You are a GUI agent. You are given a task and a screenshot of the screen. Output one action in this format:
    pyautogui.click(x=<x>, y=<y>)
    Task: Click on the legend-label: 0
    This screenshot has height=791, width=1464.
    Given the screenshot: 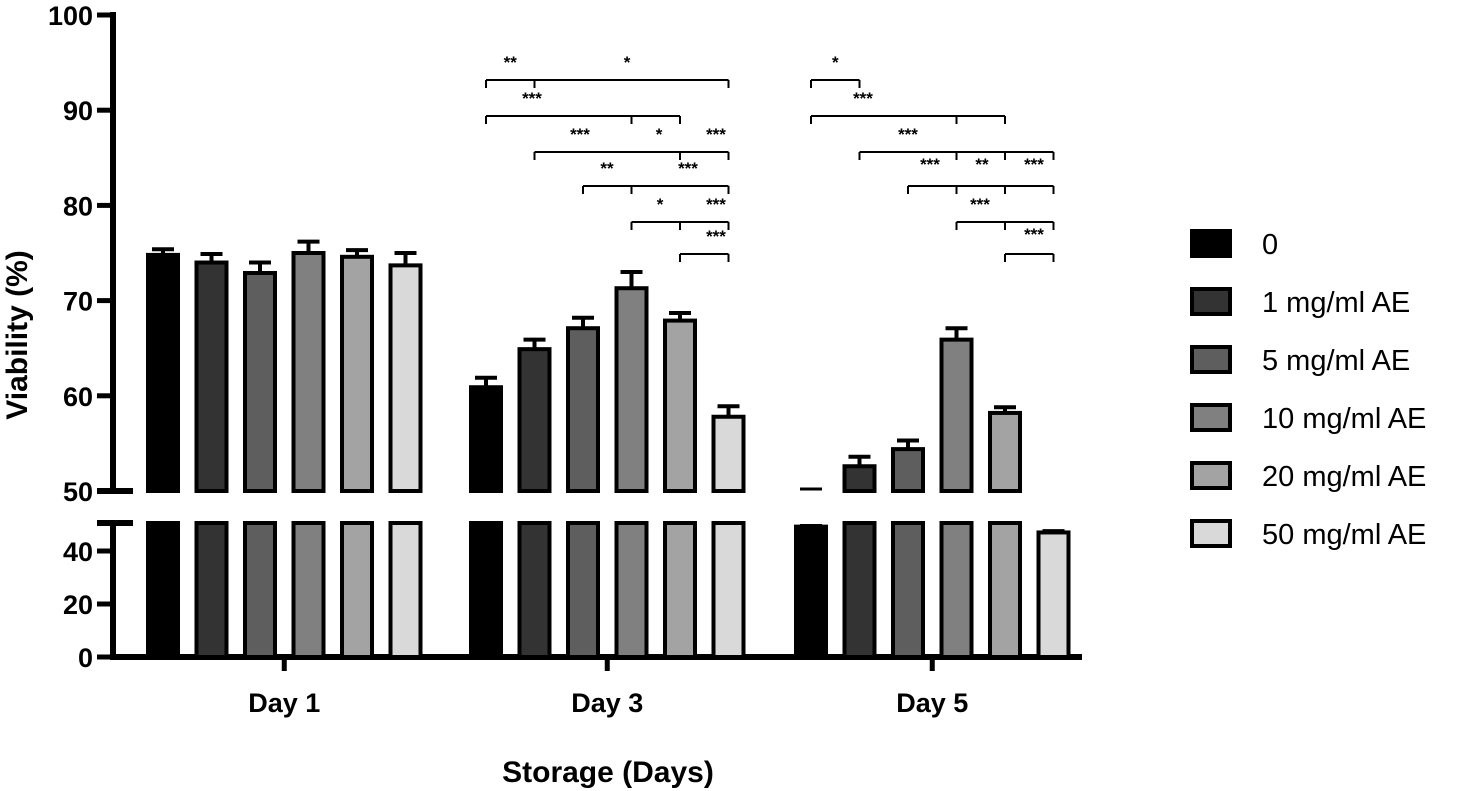 What is the action you would take?
    pyautogui.click(x=1270, y=245)
    